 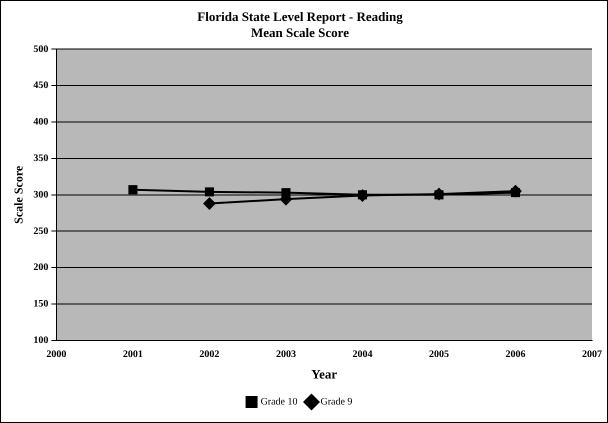 What do you see at coordinates (56, 354) in the screenshot?
I see `x-tick-label: 2000` at bounding box center [56, 354].